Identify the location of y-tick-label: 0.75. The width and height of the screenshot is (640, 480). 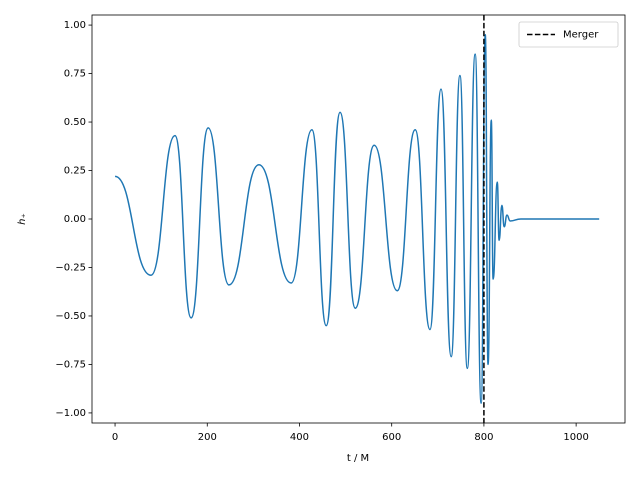
(75, 74).